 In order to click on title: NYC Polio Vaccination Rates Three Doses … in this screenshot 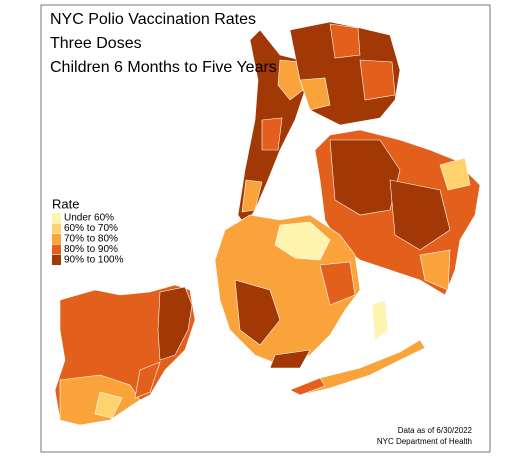, I will do `click(163, 43)`.